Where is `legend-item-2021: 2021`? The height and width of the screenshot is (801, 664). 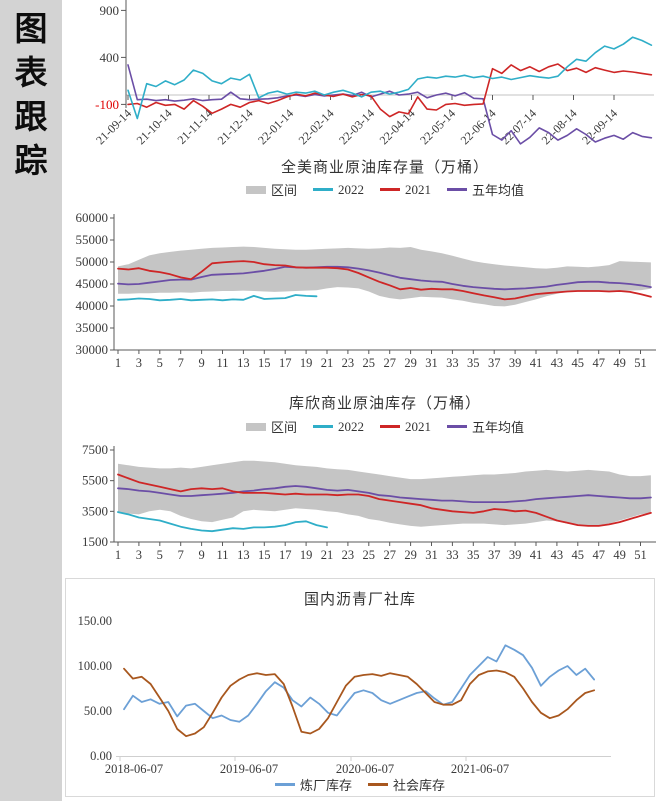
legend-item-2021: 2021 is located at coordinates (405, 427).